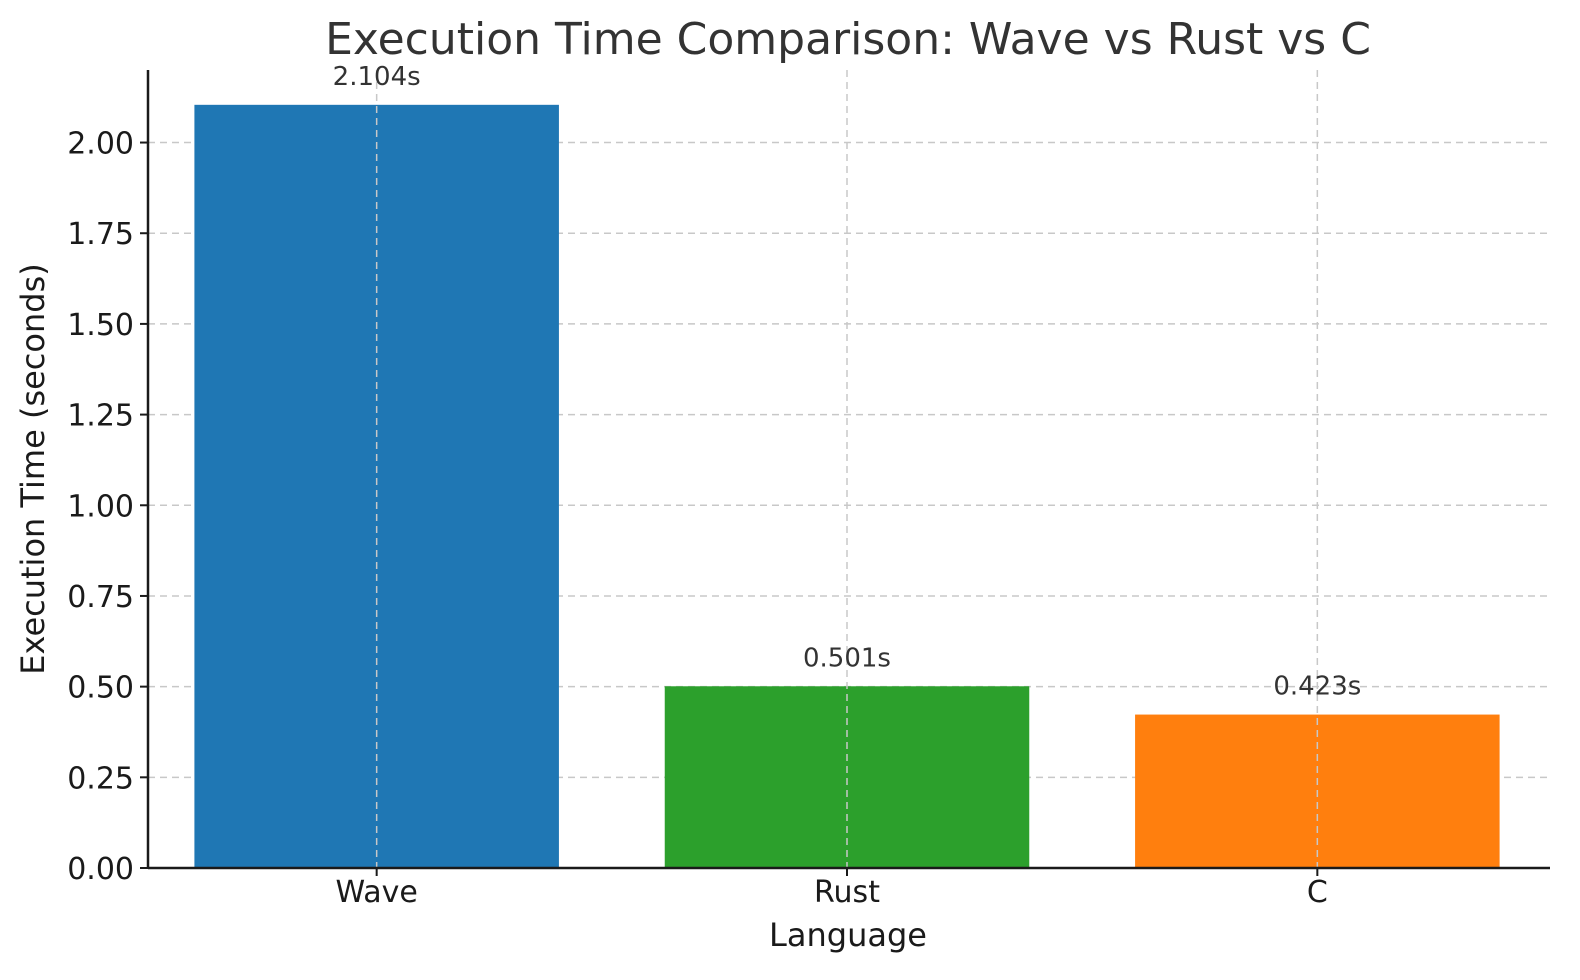 This screenshot has width=1580, height=980. What do you see at coordinates (100, 234) in the screenshot?
I see `y-tick-label: 1.75` at bounding box center [100, 234].